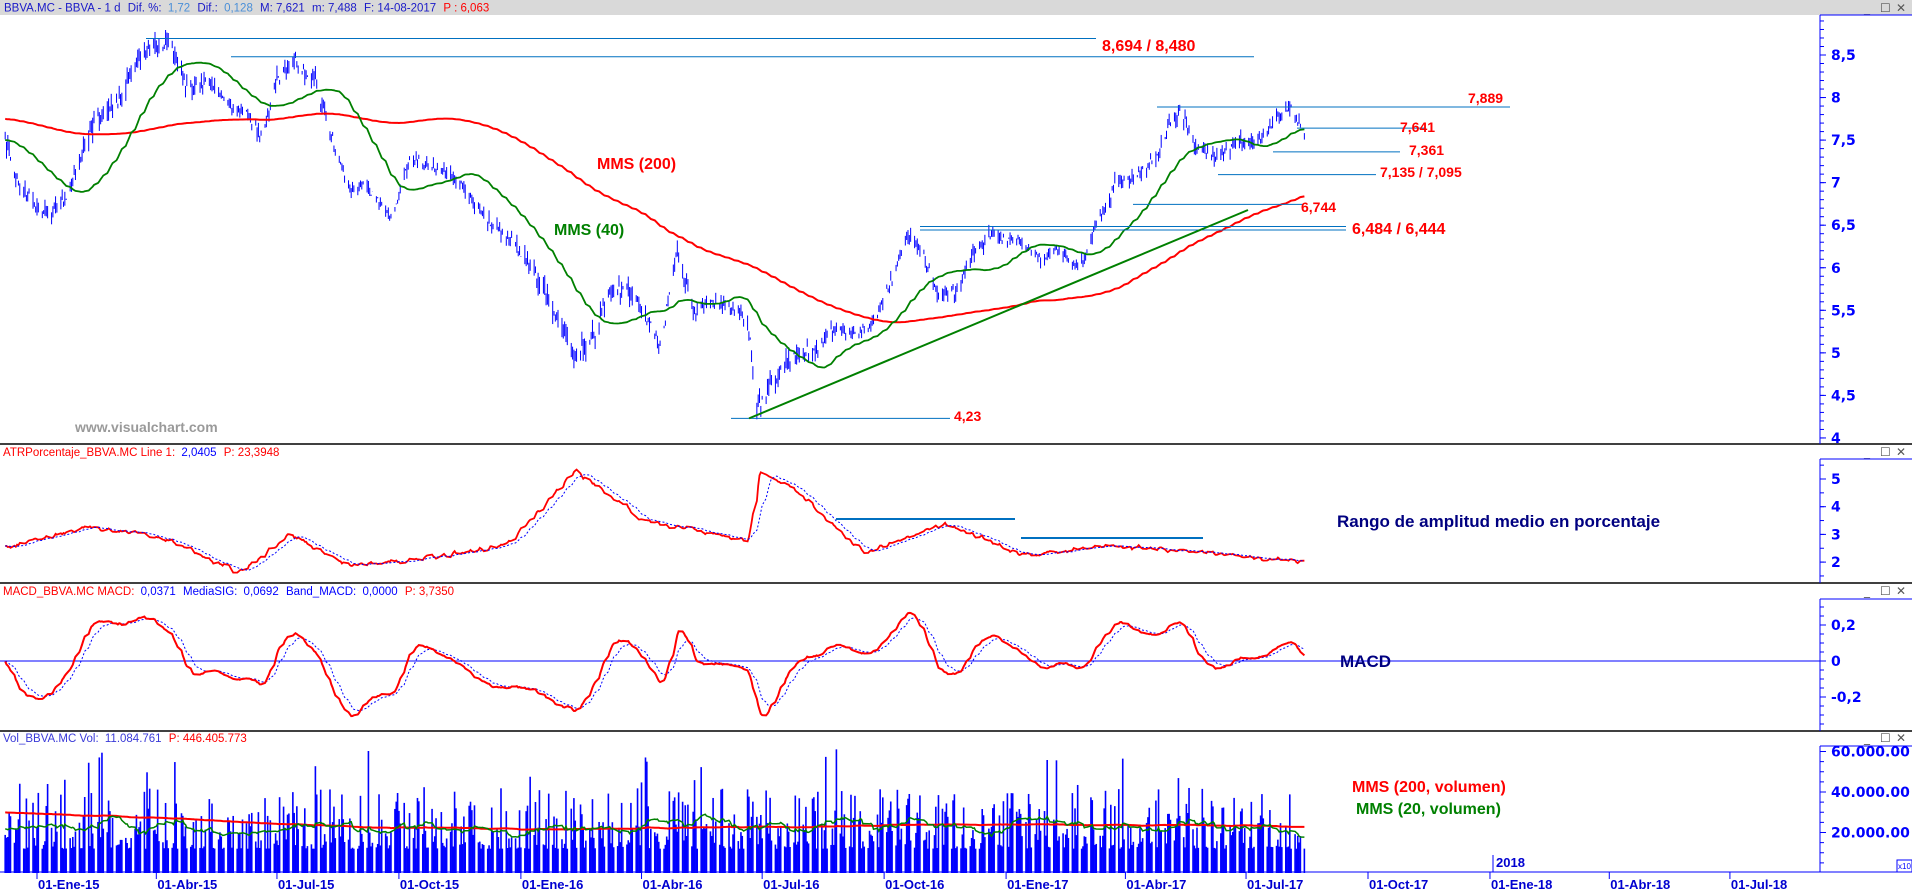 The width and height of the screenshot is (1912, 892). What do you see at coordinates (655, 821) in the screenshot?
I see `volume-mms200-line` at bounding box center [655, 821].